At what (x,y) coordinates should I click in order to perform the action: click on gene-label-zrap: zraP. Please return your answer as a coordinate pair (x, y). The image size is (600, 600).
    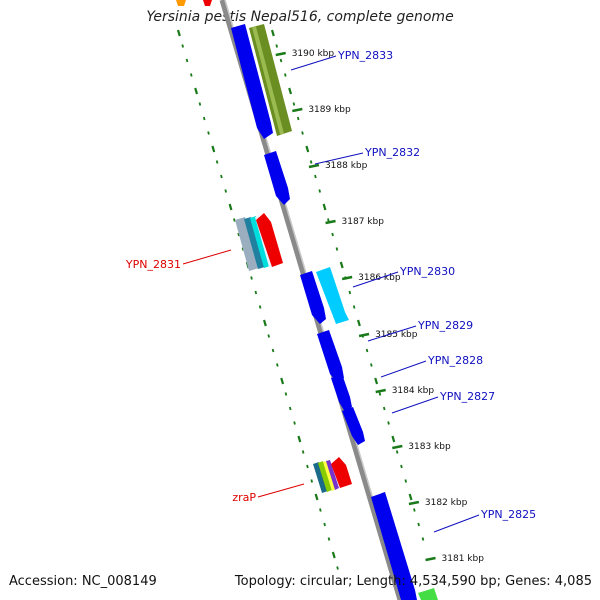
    Looking at the image, I should click on (244, 497).